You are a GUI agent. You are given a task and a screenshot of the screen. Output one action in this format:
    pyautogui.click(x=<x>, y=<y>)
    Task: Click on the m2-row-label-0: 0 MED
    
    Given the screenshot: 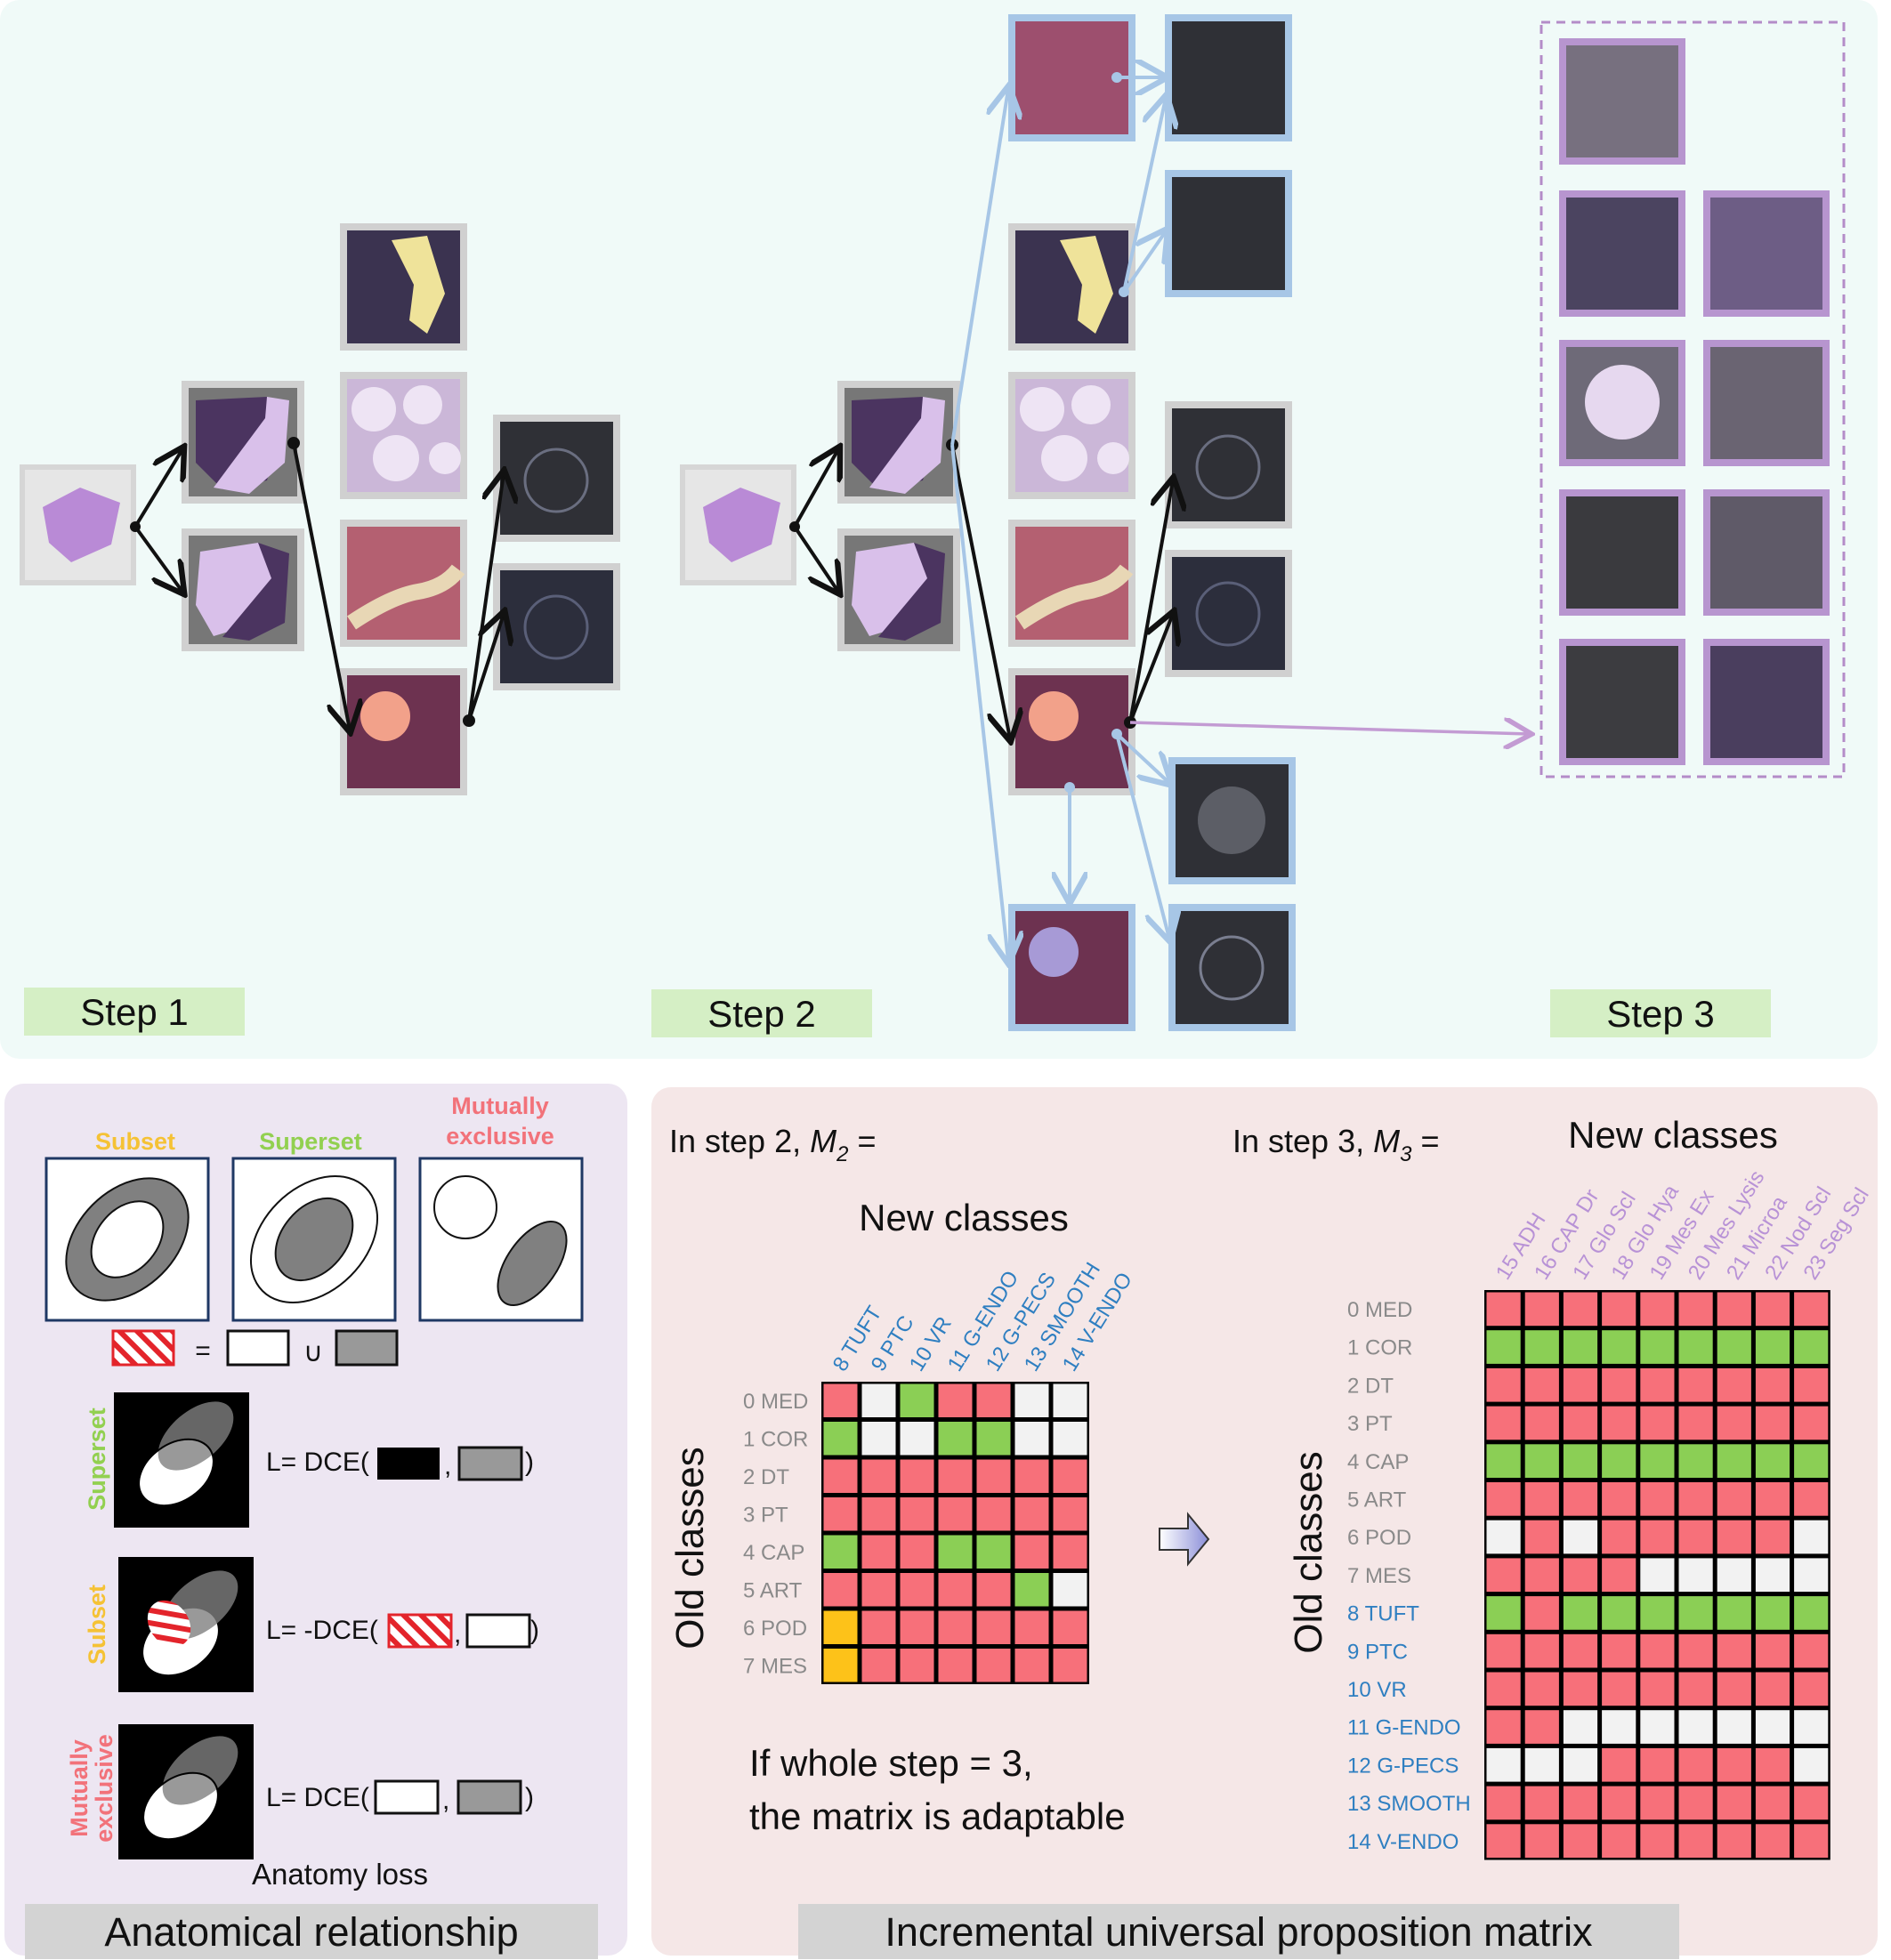 What is the action you would take?
    pyautogui.click(x=775, y=1402)
    